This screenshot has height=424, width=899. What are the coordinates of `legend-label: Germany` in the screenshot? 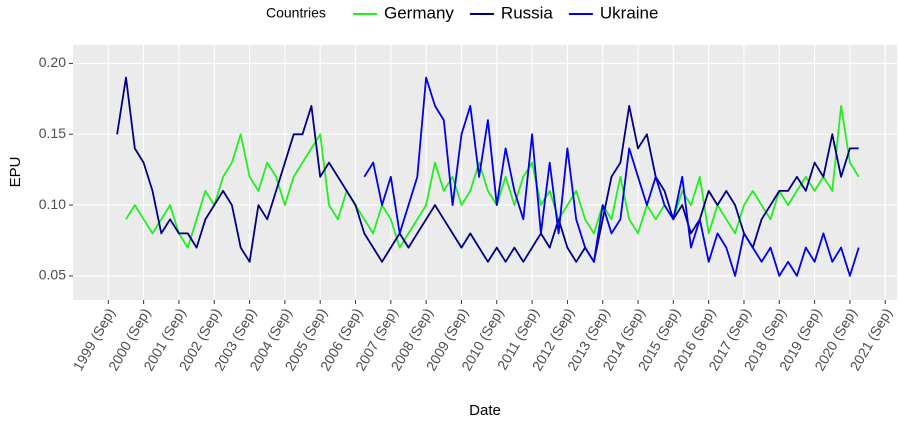 It's located at (419, 12).